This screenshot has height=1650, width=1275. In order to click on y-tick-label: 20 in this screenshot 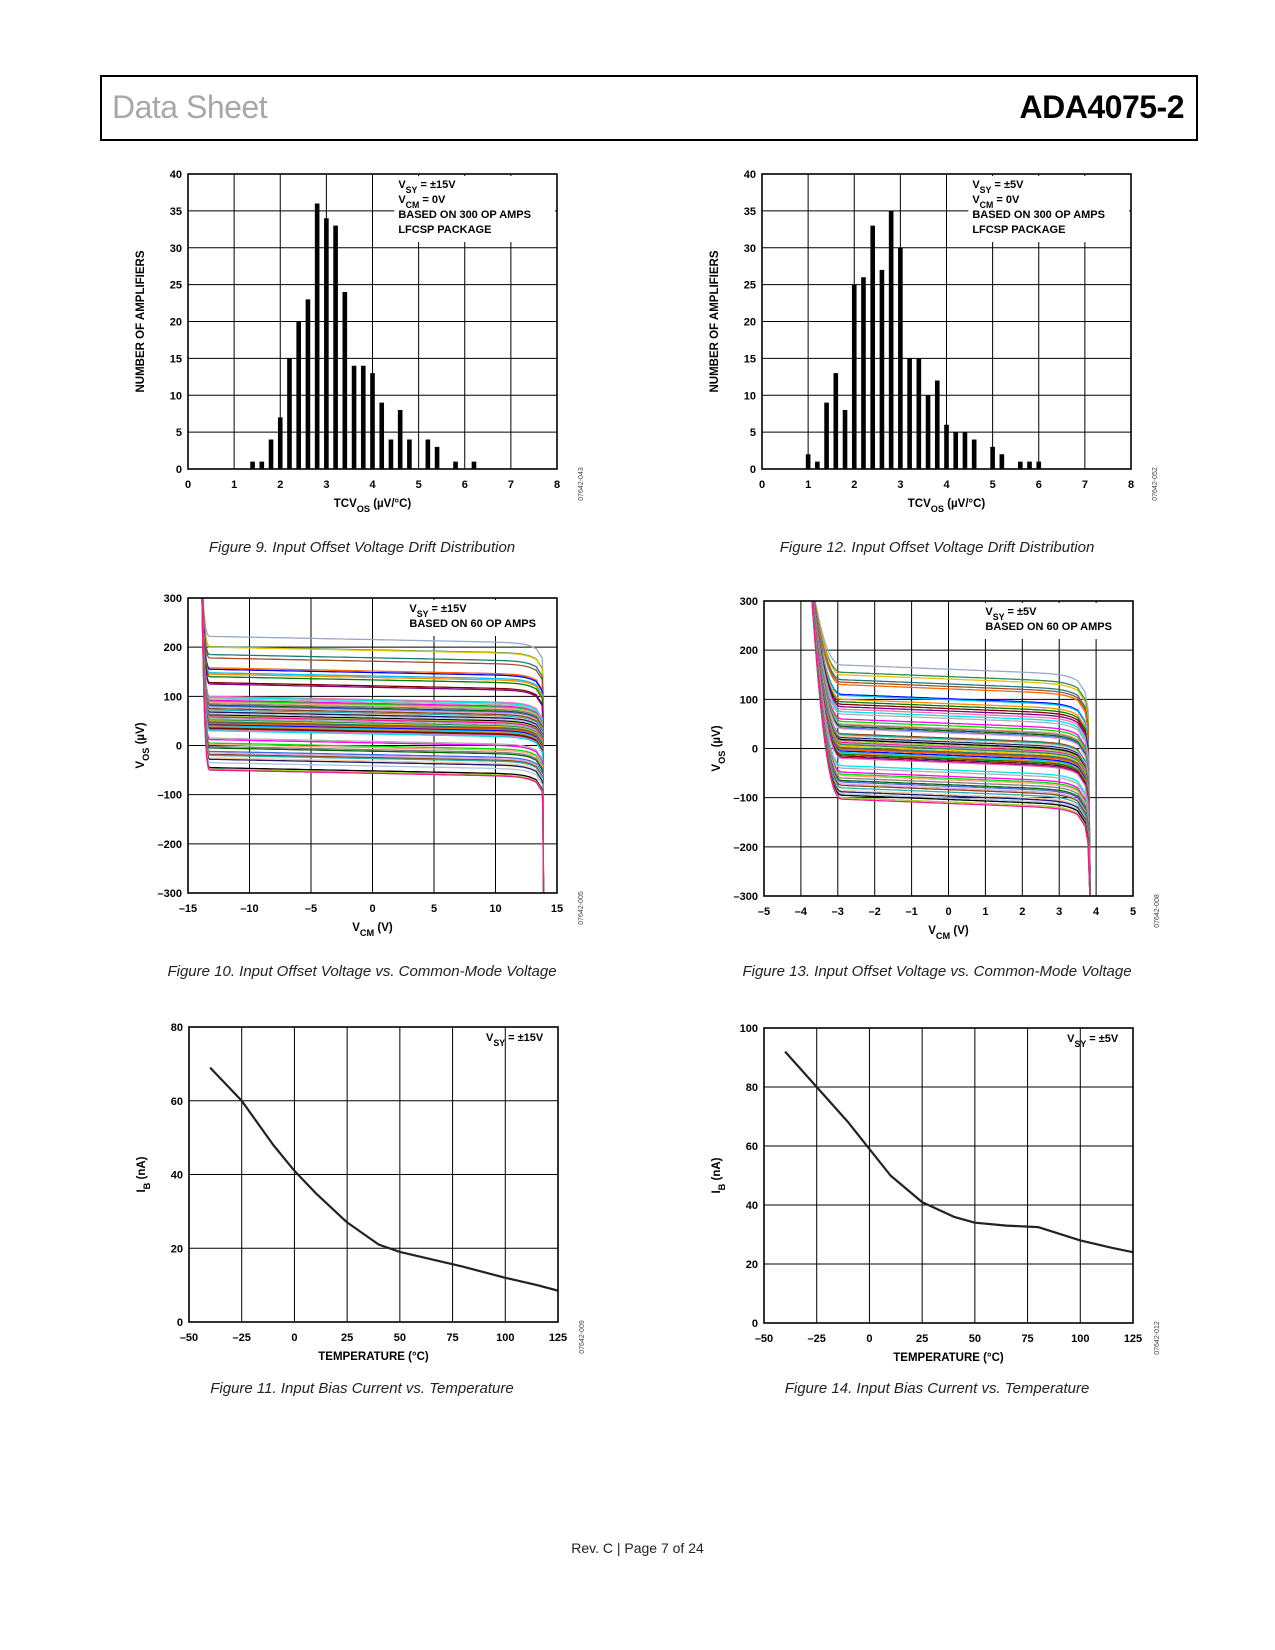, I will do `click(177, 1249)`.